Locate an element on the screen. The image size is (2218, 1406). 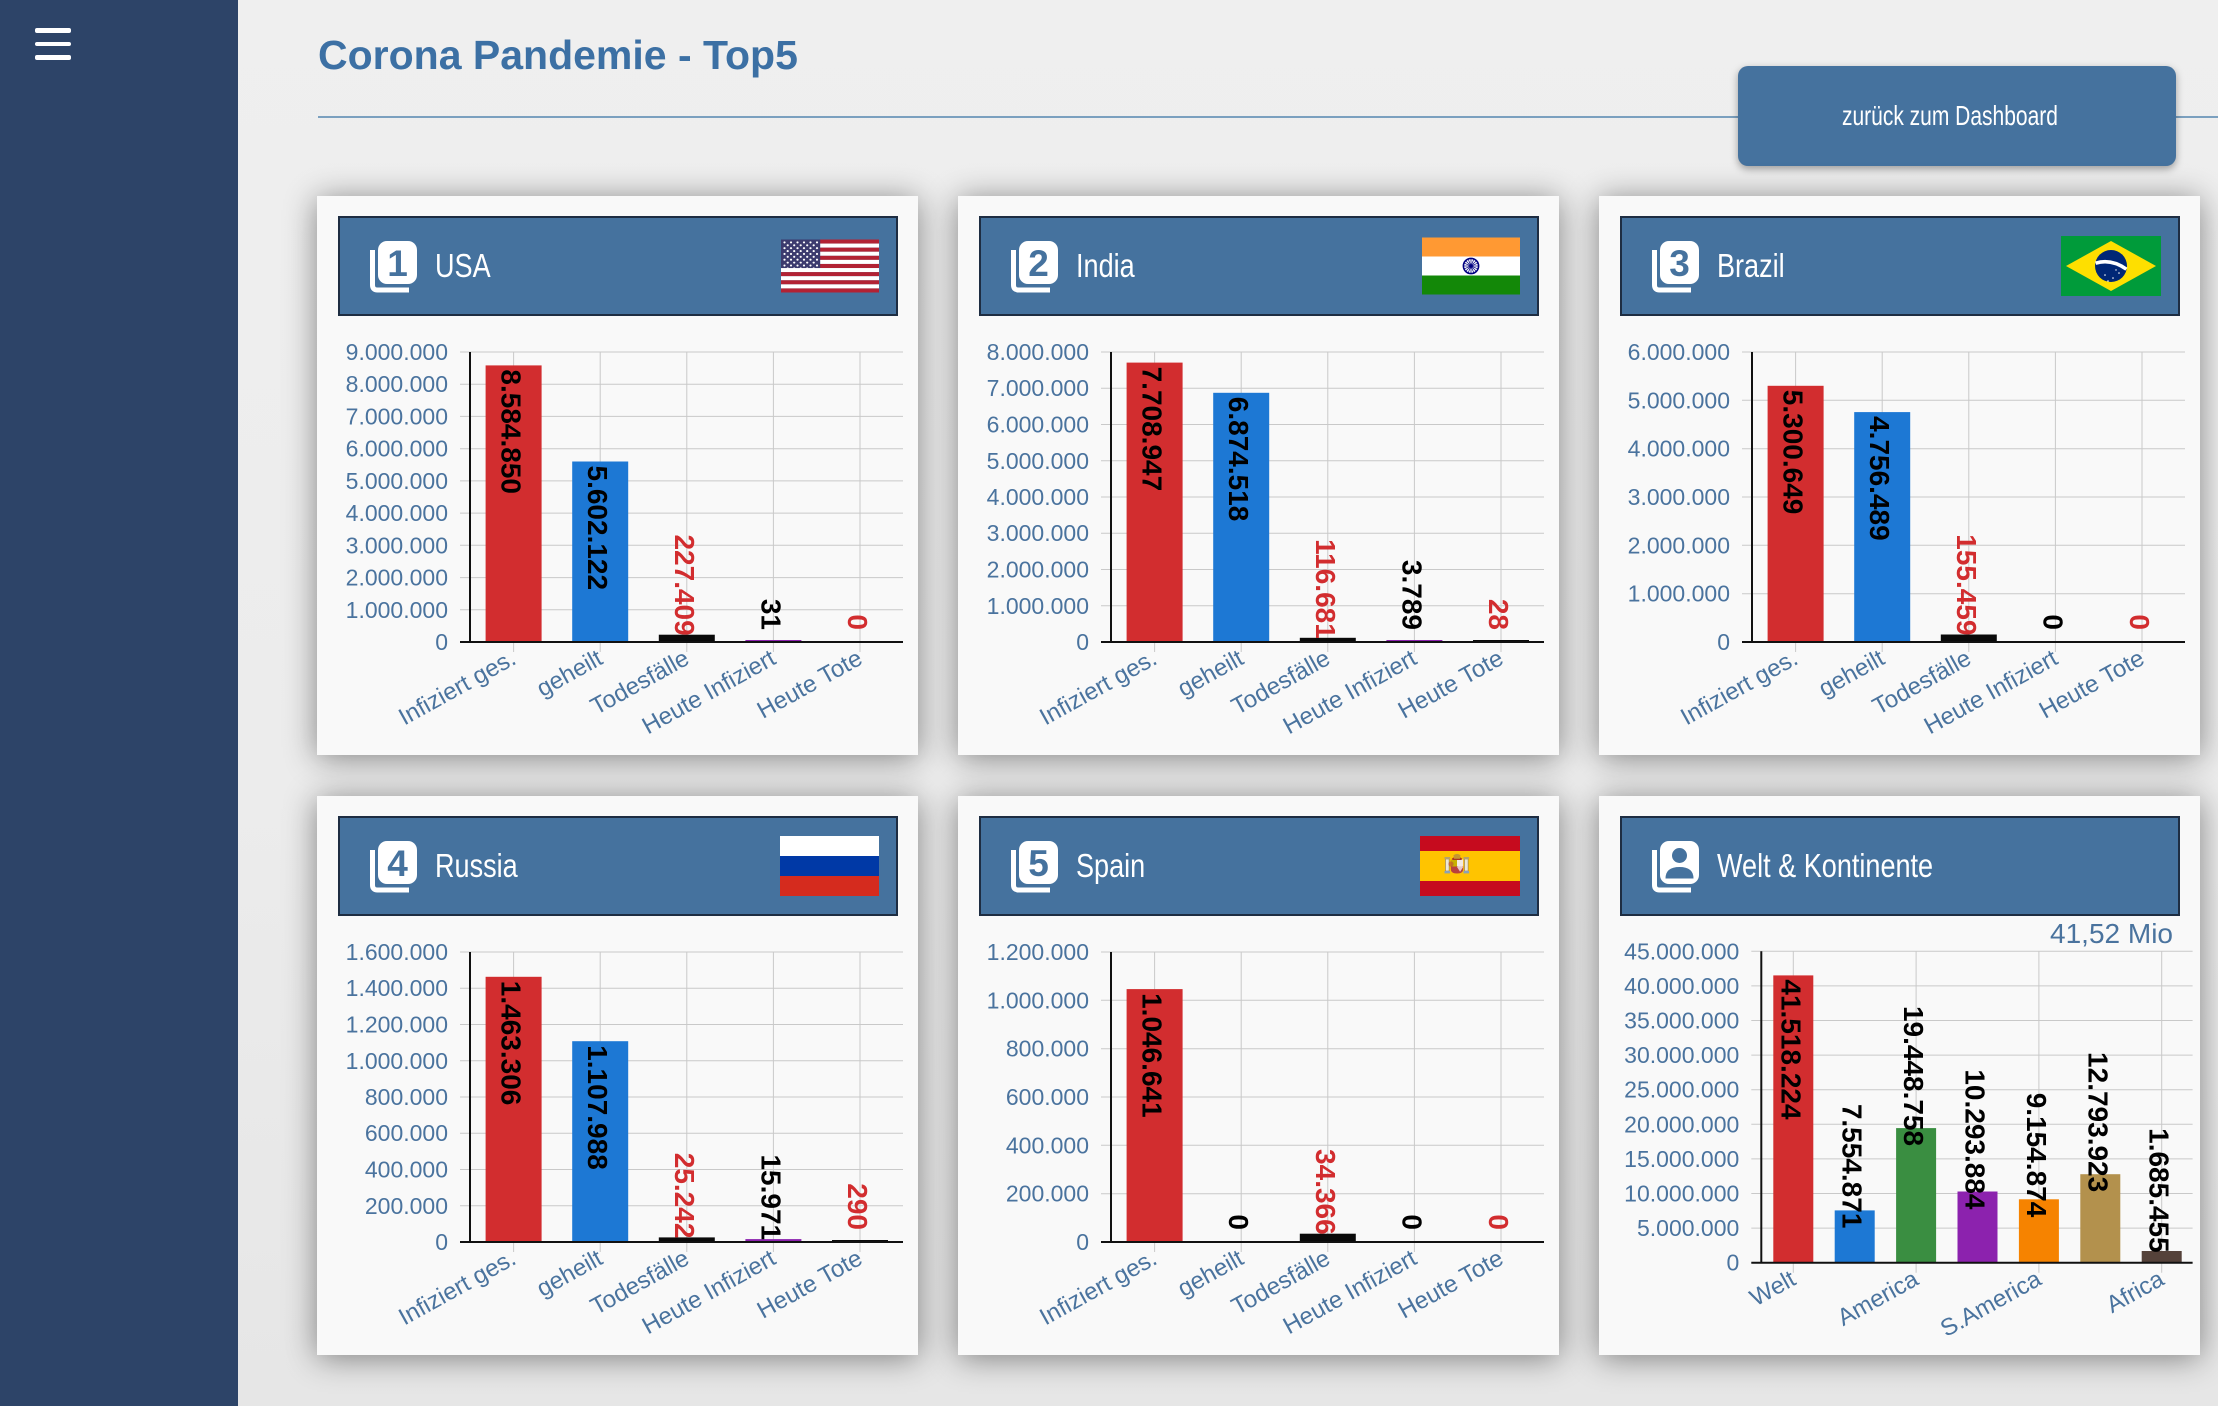
svg-text: 30.000.000 is located at coordinates (1681, 1055).